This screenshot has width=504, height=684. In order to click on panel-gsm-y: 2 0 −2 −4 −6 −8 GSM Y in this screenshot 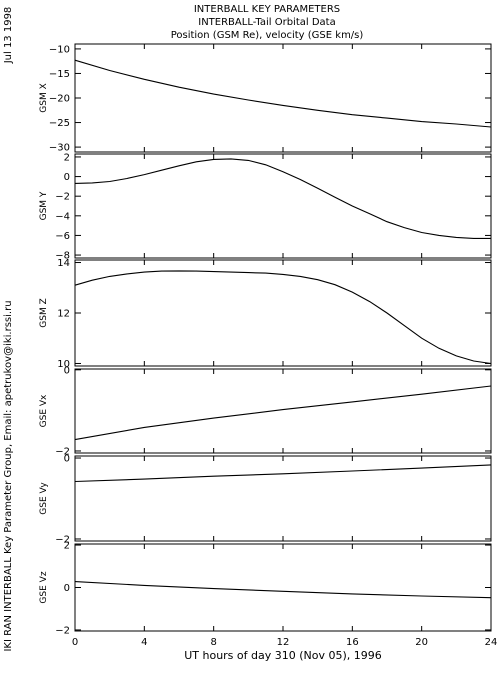, I will do `click(265, 207)`.